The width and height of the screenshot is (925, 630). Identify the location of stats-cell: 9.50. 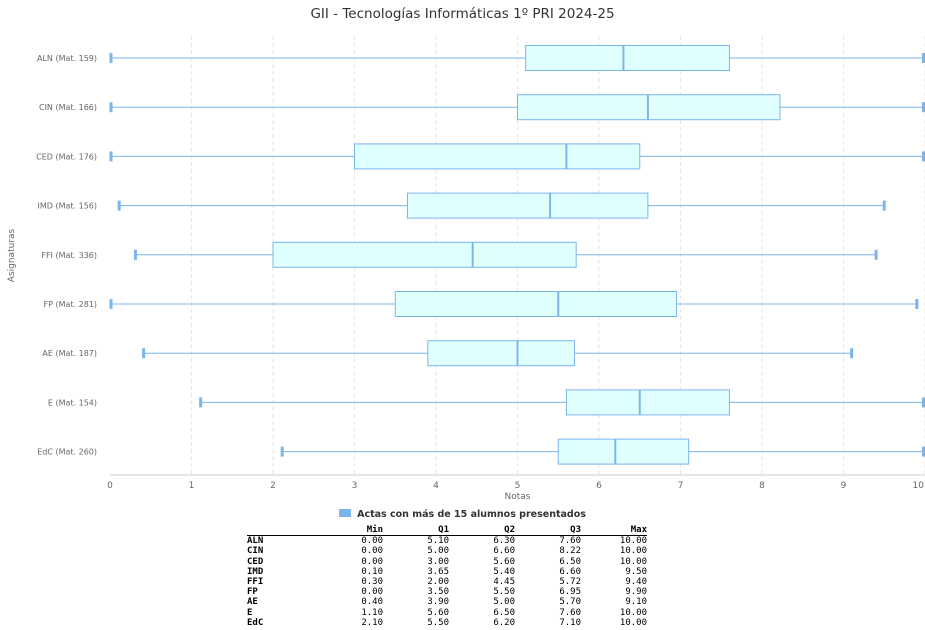
(636, 571).